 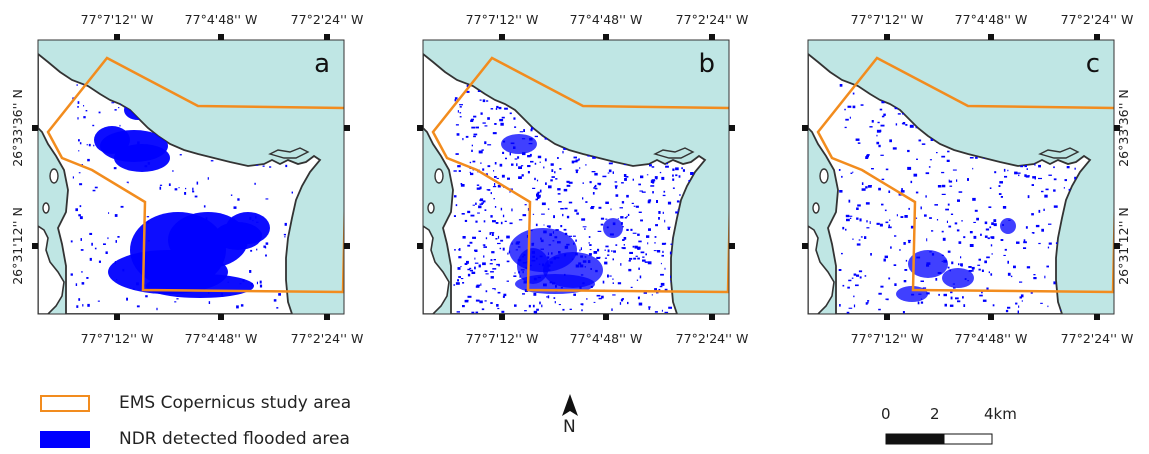 What do you see at coordinates (17, 128) in the screenshot?
I see `left-tick-label: 26°33'36'' N` at bounding box center [17, 128].